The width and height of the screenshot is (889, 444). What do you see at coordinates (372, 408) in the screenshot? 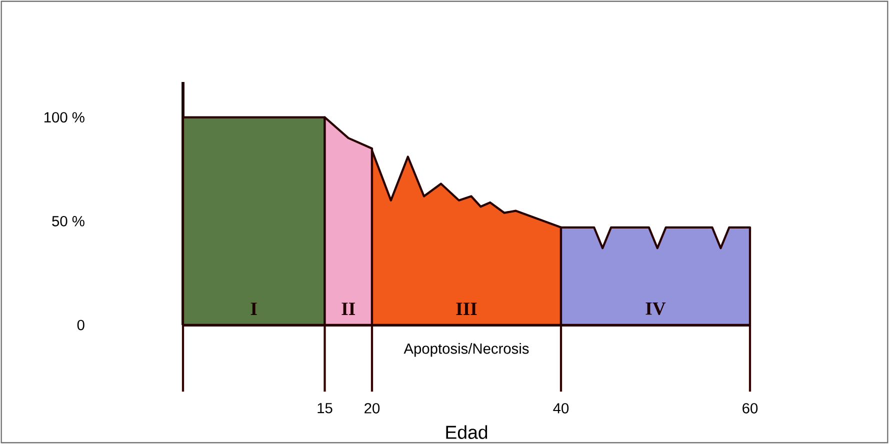
I see `x-tick-label: 20` at bounding box center [372, 408].